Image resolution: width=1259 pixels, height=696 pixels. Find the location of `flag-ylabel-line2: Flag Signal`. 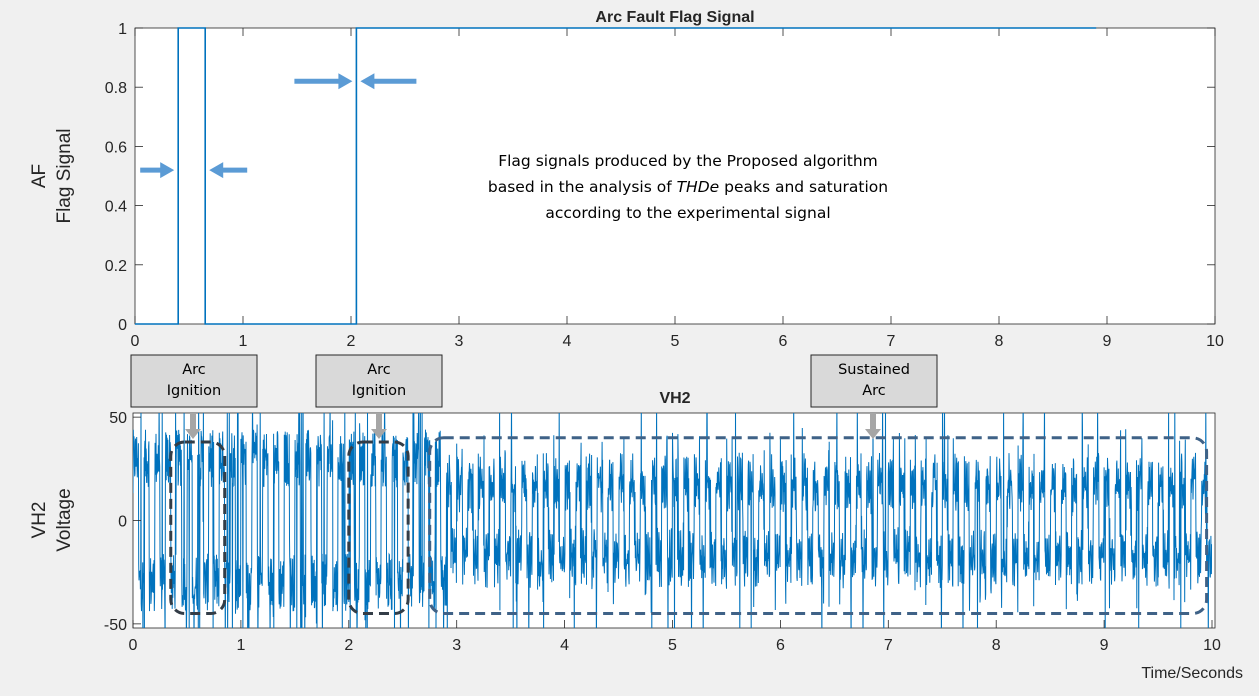

flag-ylabel-line2: Flag Signal is located at coordinates (64, 175).